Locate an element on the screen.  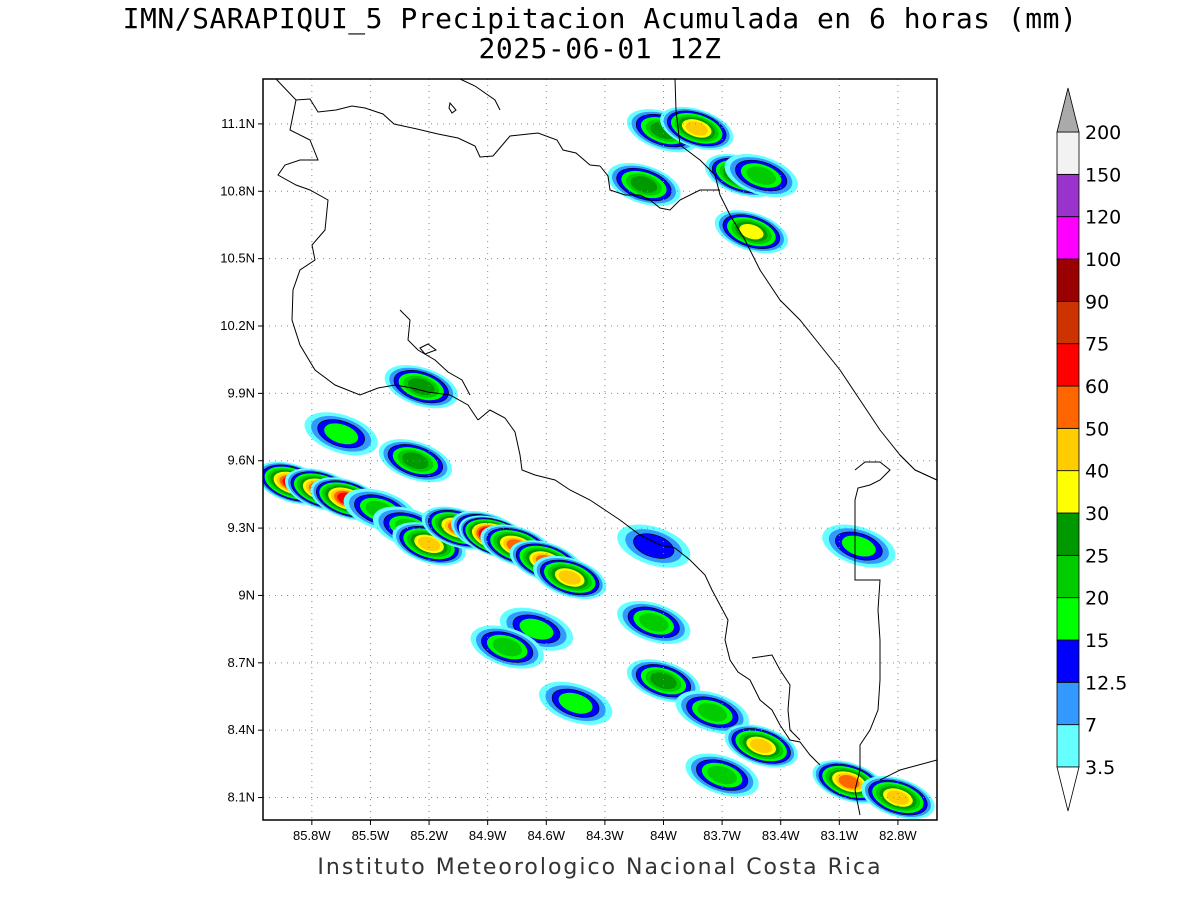
colorbar-label: 75 is located at coordinates (1097, 345).